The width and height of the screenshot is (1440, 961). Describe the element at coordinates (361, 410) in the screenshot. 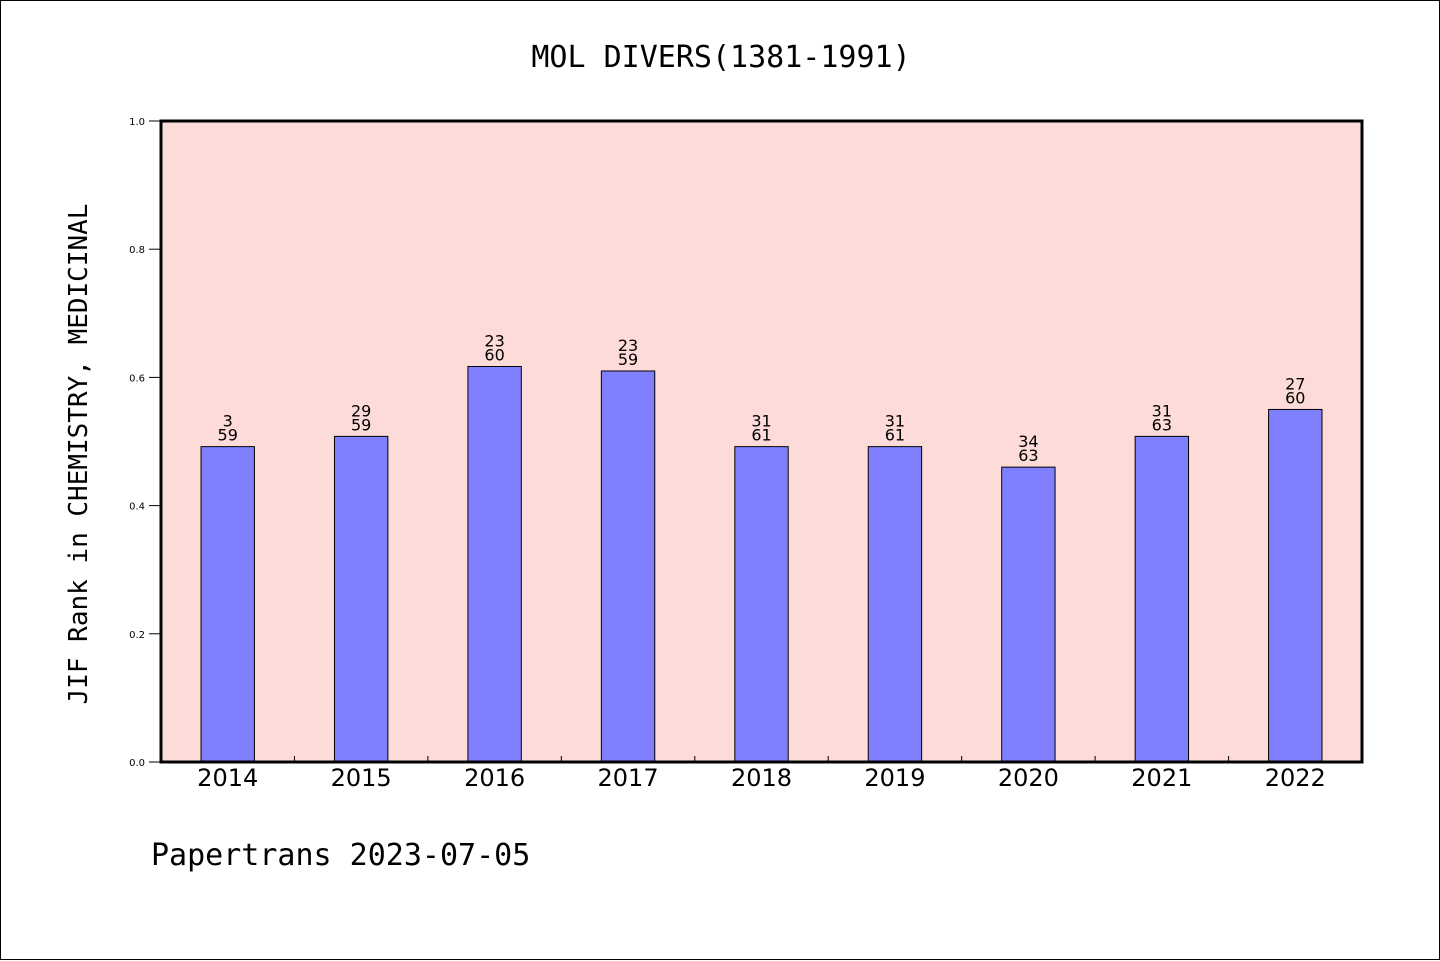

I see `bar-label-rank: 29` at that location.